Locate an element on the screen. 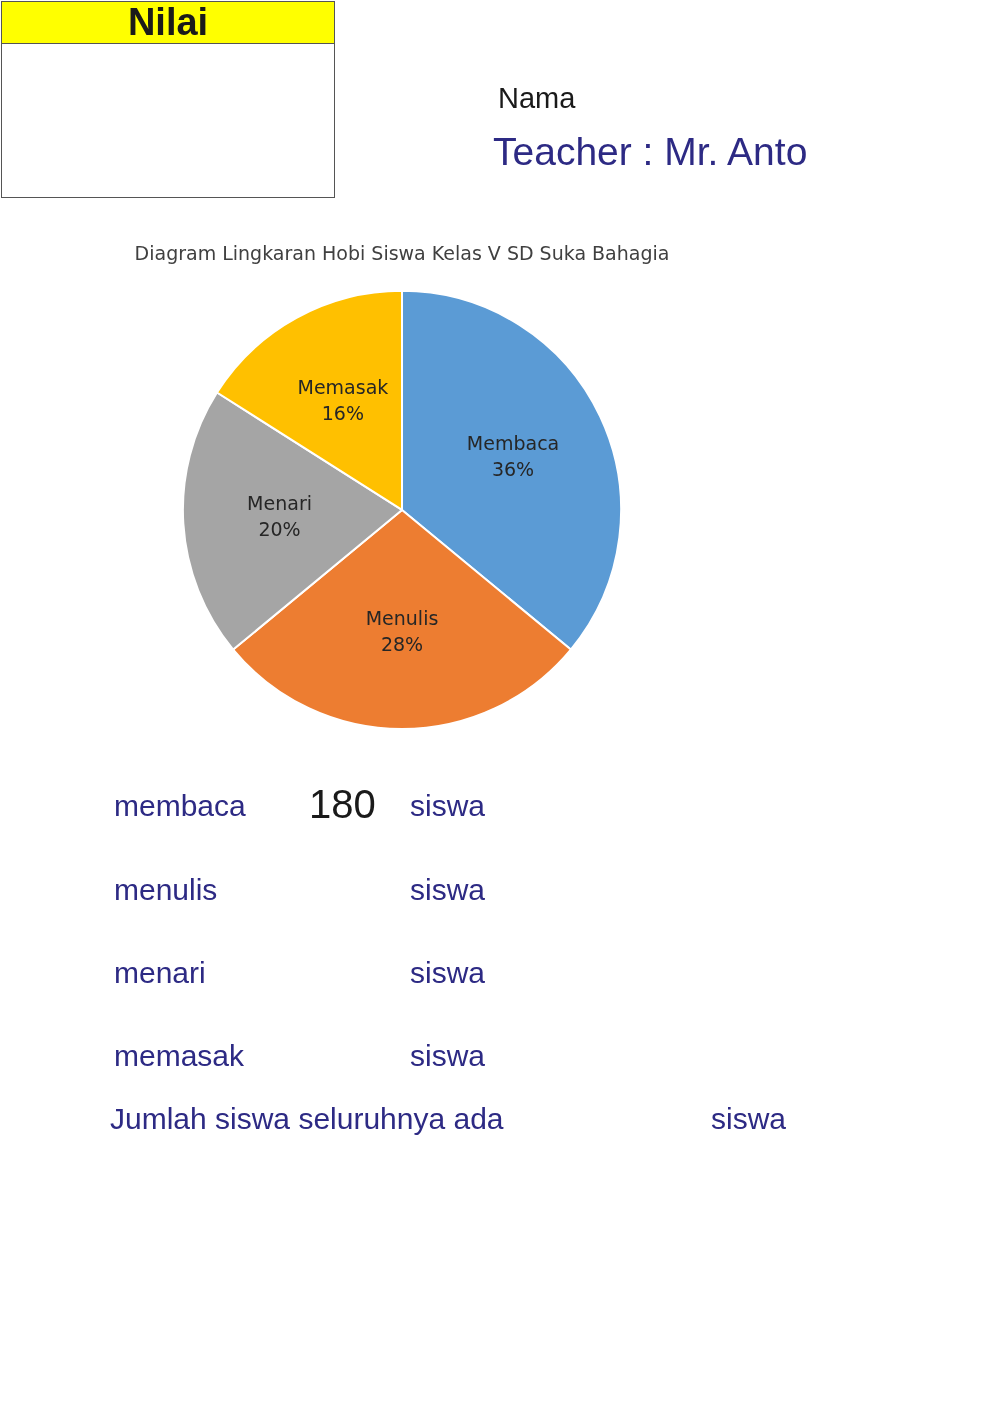  text: Nama is located at coordinates (537, 98).